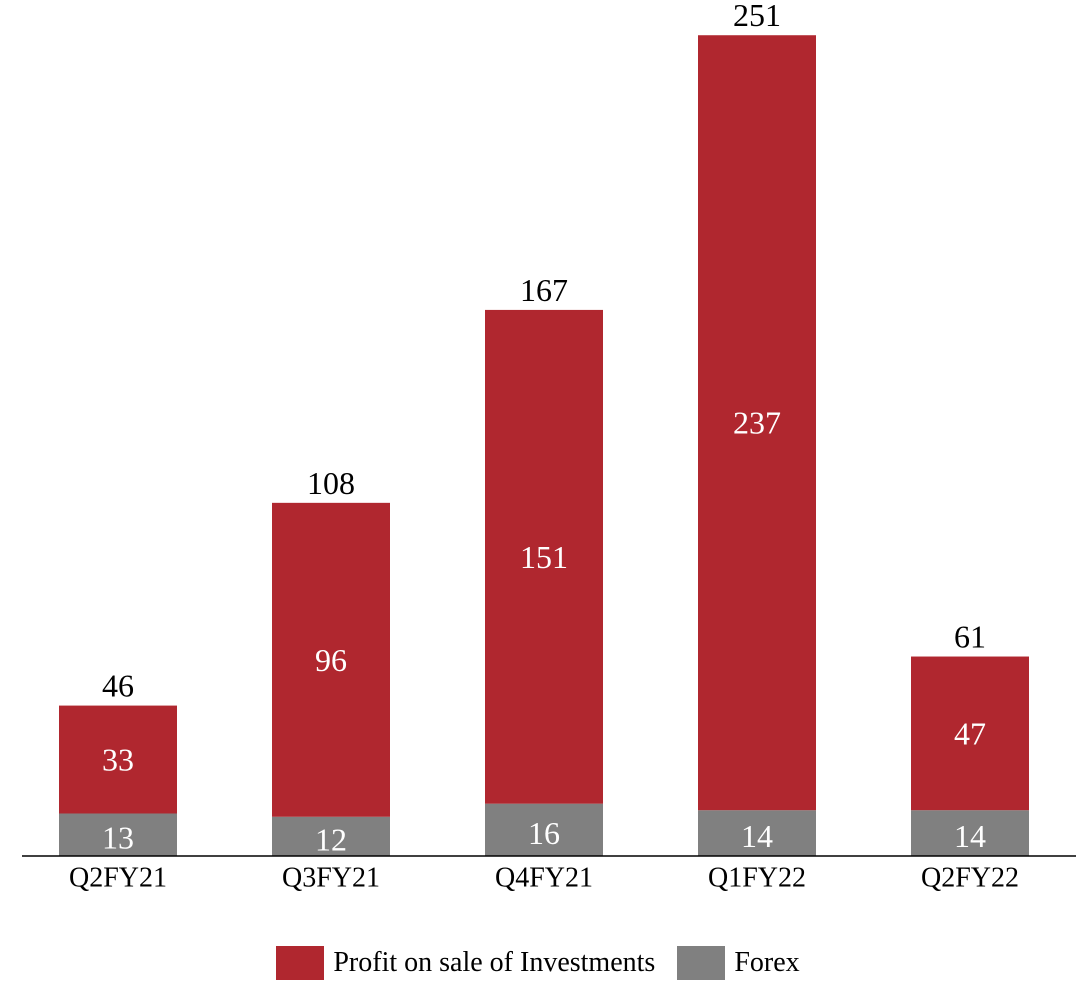 The width and height of the screenshot is (1076, 984). I want to click on data-label-profit: 151, so click(544, 557).